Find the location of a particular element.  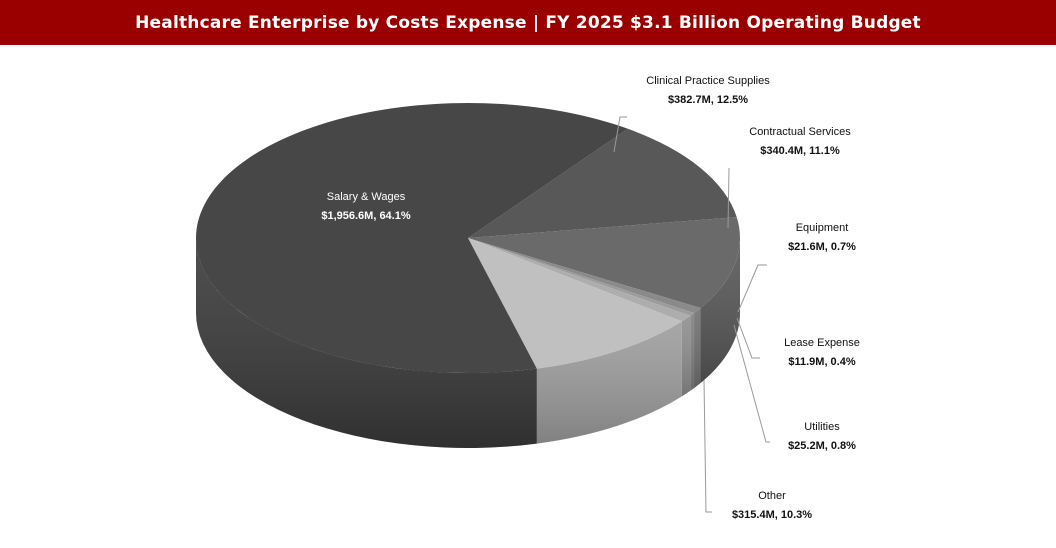

leader-line-equipment is located at coordinates (752, 288).